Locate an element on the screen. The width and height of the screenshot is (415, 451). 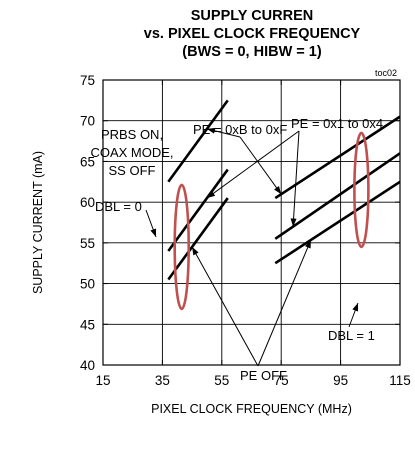
y-tick-label: 65 is located at coordinates (87, 161).